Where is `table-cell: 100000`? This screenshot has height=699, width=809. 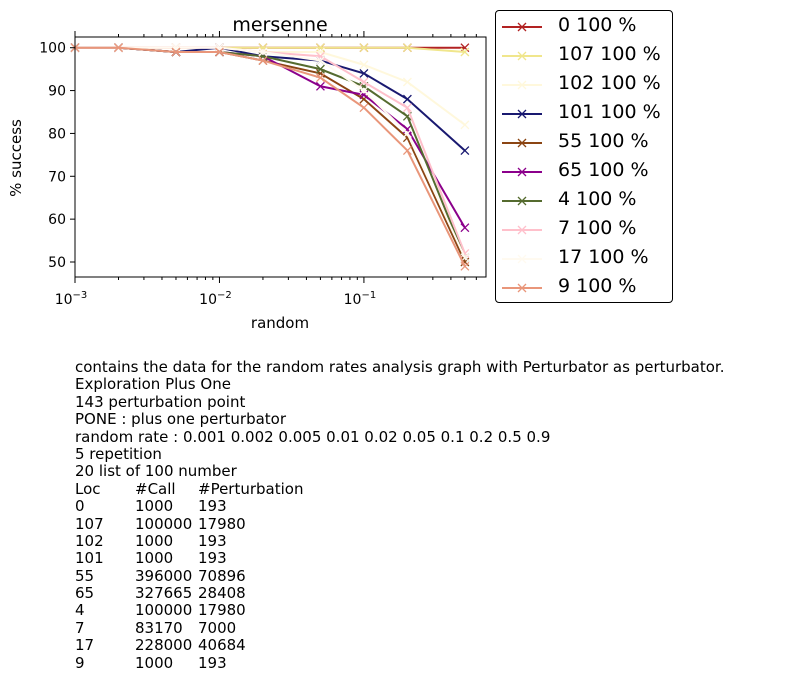 table-cell: 100000 is located at coordinates (164, 610).